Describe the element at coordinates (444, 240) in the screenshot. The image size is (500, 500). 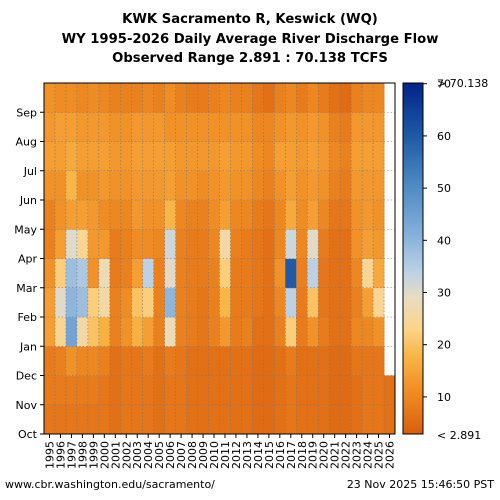
I see `colorbar-tick-label: 40` at that location.